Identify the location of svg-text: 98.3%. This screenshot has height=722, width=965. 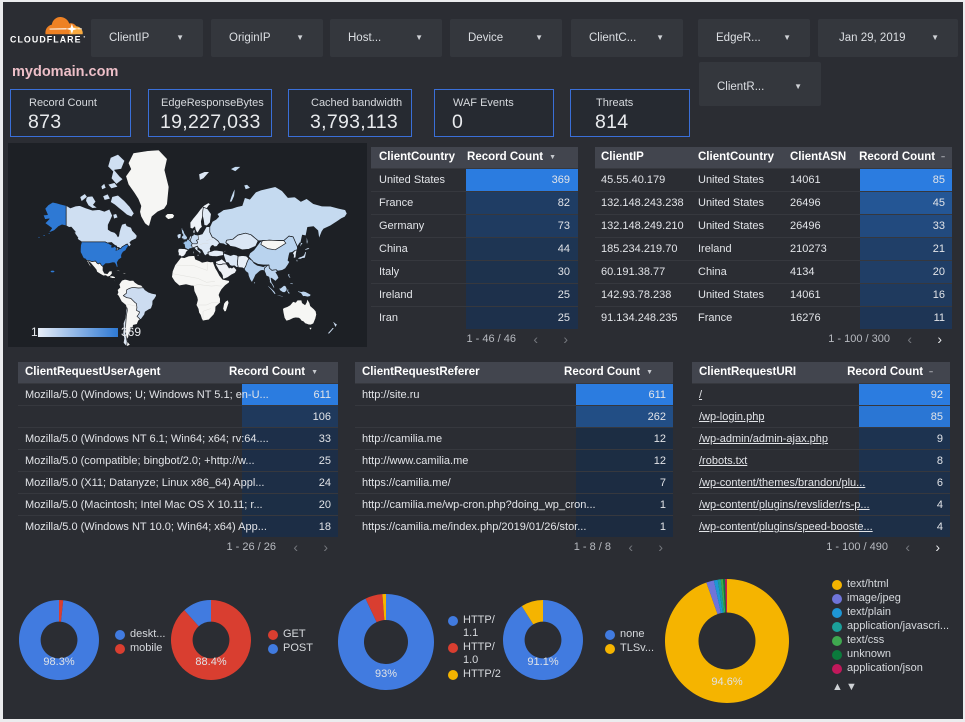
(58, 662).